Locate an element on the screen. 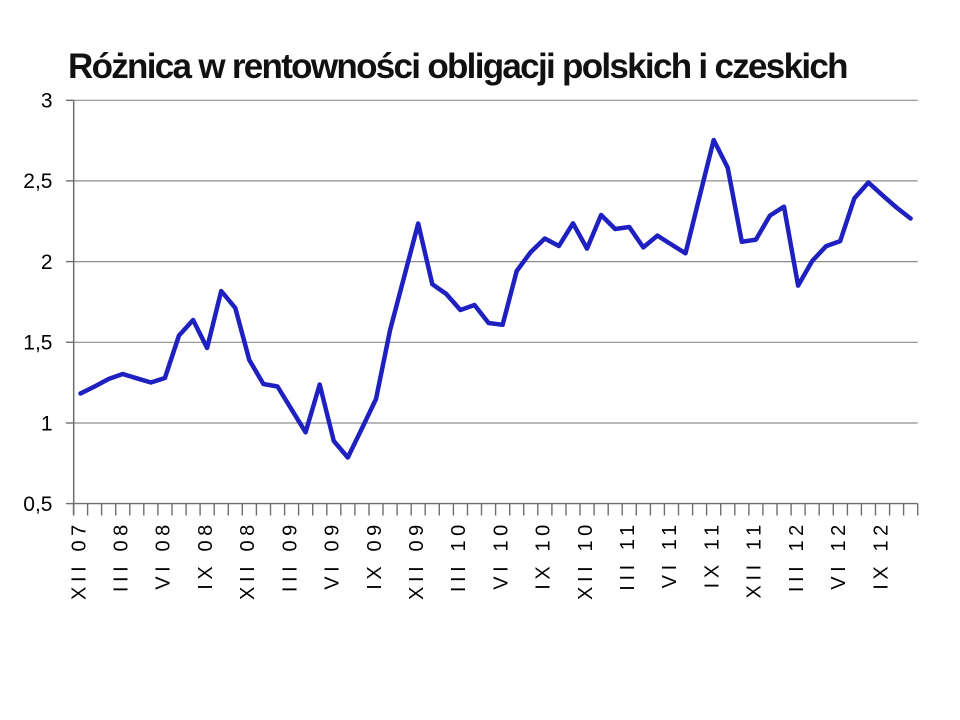  svg-text: III 12 is located at coordinates (797, 556).